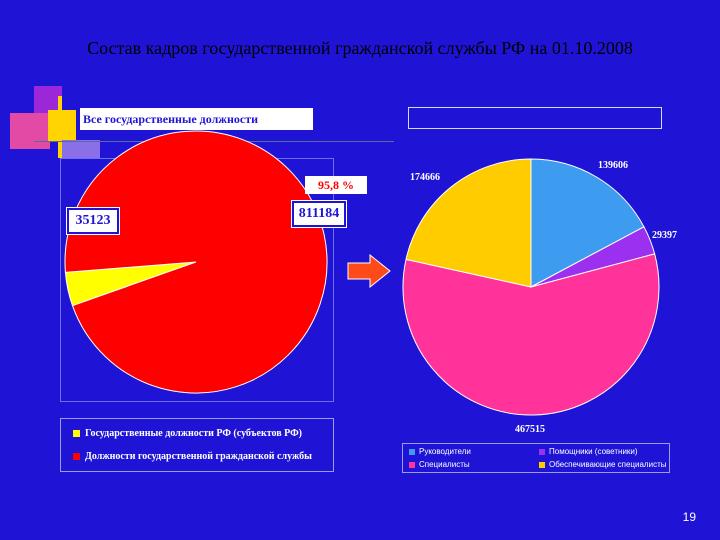  What do you see at coordinates (336, 185) in the screenshot?
I see `left-percent-annotation: 95,8 %` at bounding box center [336, 185].